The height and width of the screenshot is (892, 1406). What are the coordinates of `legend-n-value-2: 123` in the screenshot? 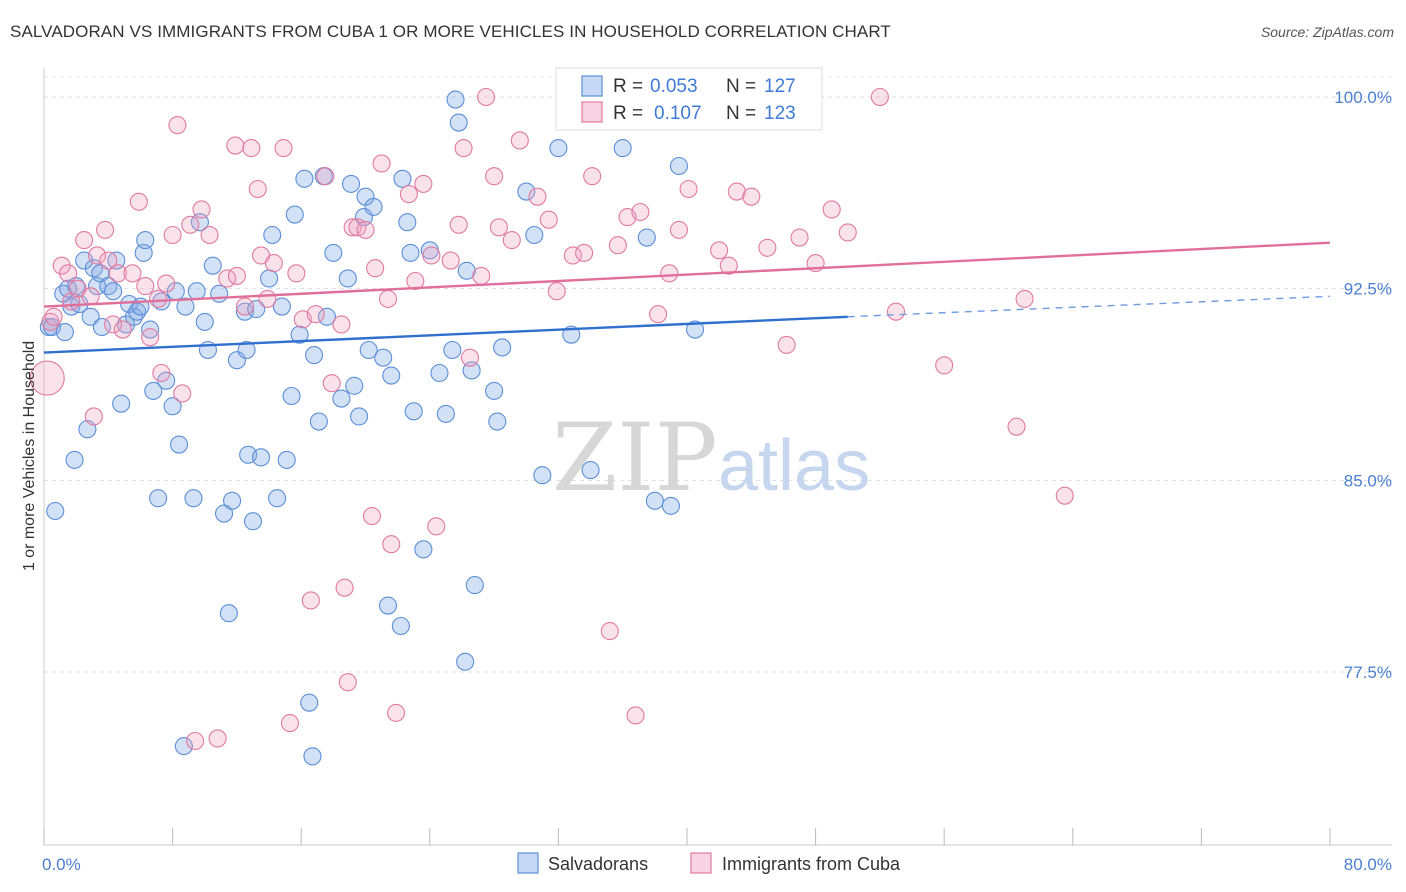 It's located at (780, 113).